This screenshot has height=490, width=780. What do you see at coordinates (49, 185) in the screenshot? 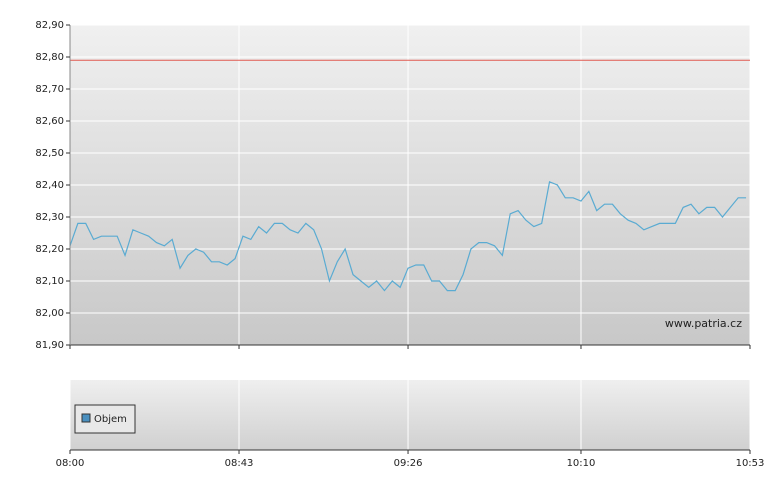
I see `y-tick-label: 82,40` at bounding box center [49, 185].